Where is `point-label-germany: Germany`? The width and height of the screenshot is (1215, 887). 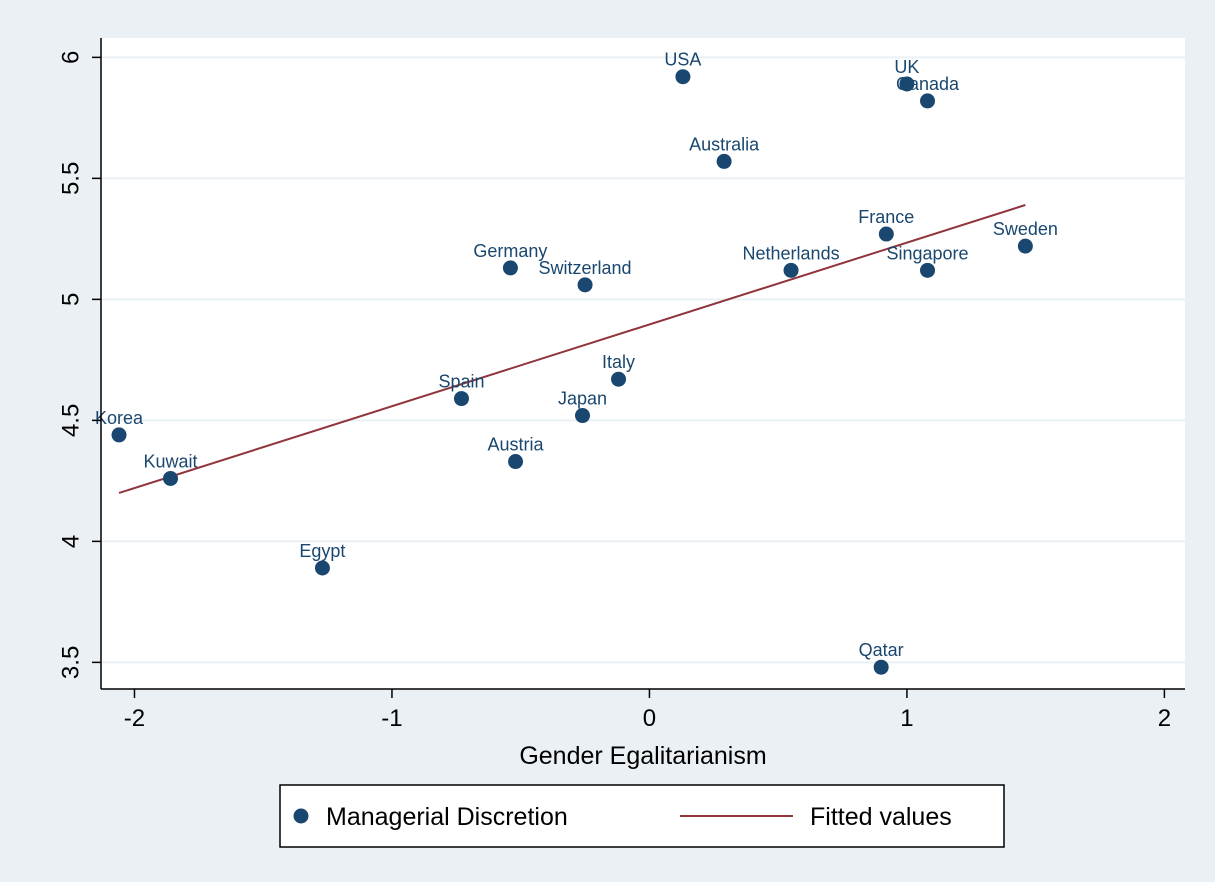 point-label-germany: Germany is located at coordinates (510, 251).